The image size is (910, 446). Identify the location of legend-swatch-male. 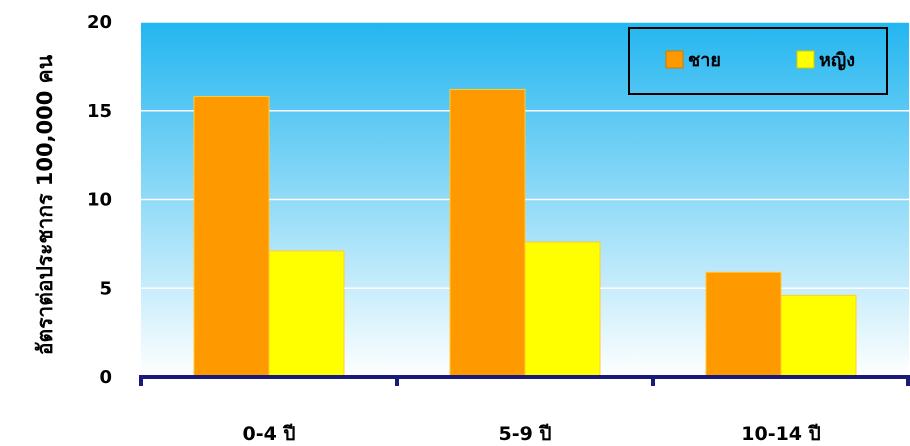
(674, 59).